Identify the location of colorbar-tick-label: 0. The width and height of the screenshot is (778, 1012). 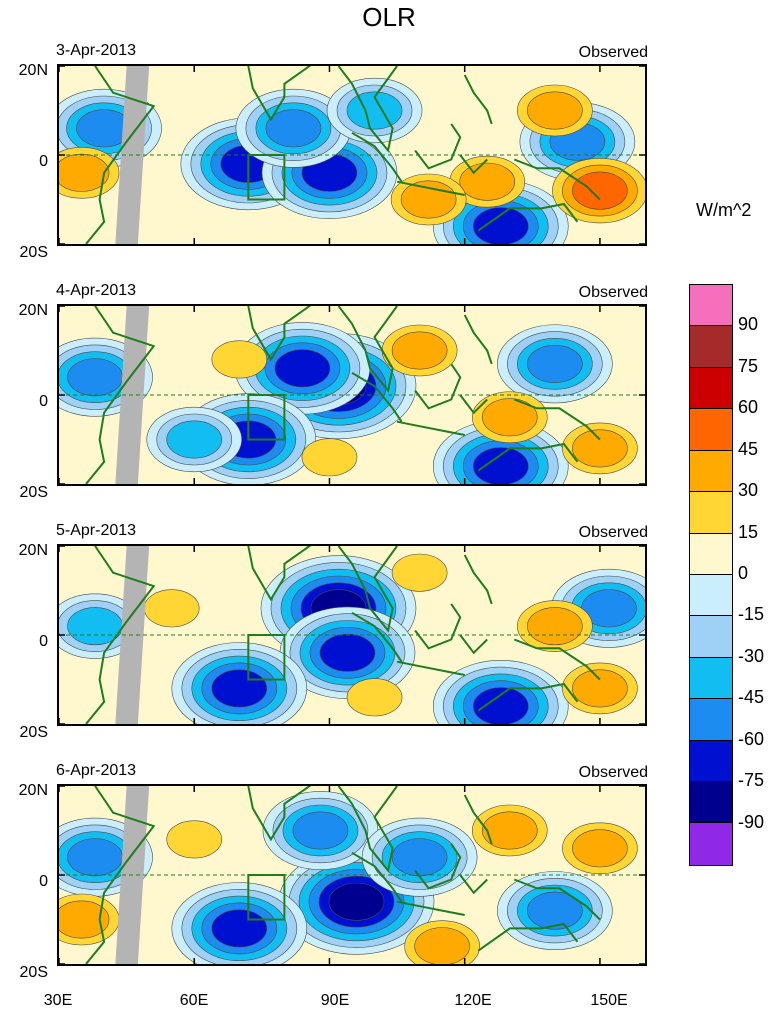
(743, 573).